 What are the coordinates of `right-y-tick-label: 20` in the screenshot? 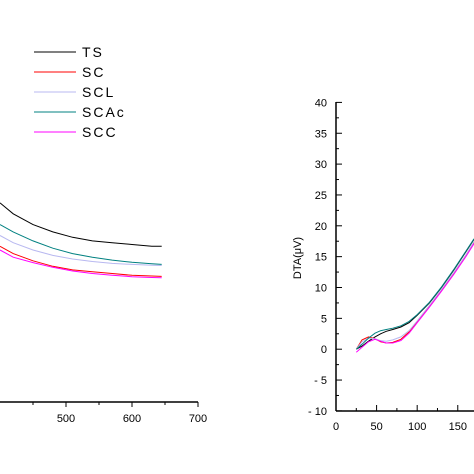 It's located at (321, 227).